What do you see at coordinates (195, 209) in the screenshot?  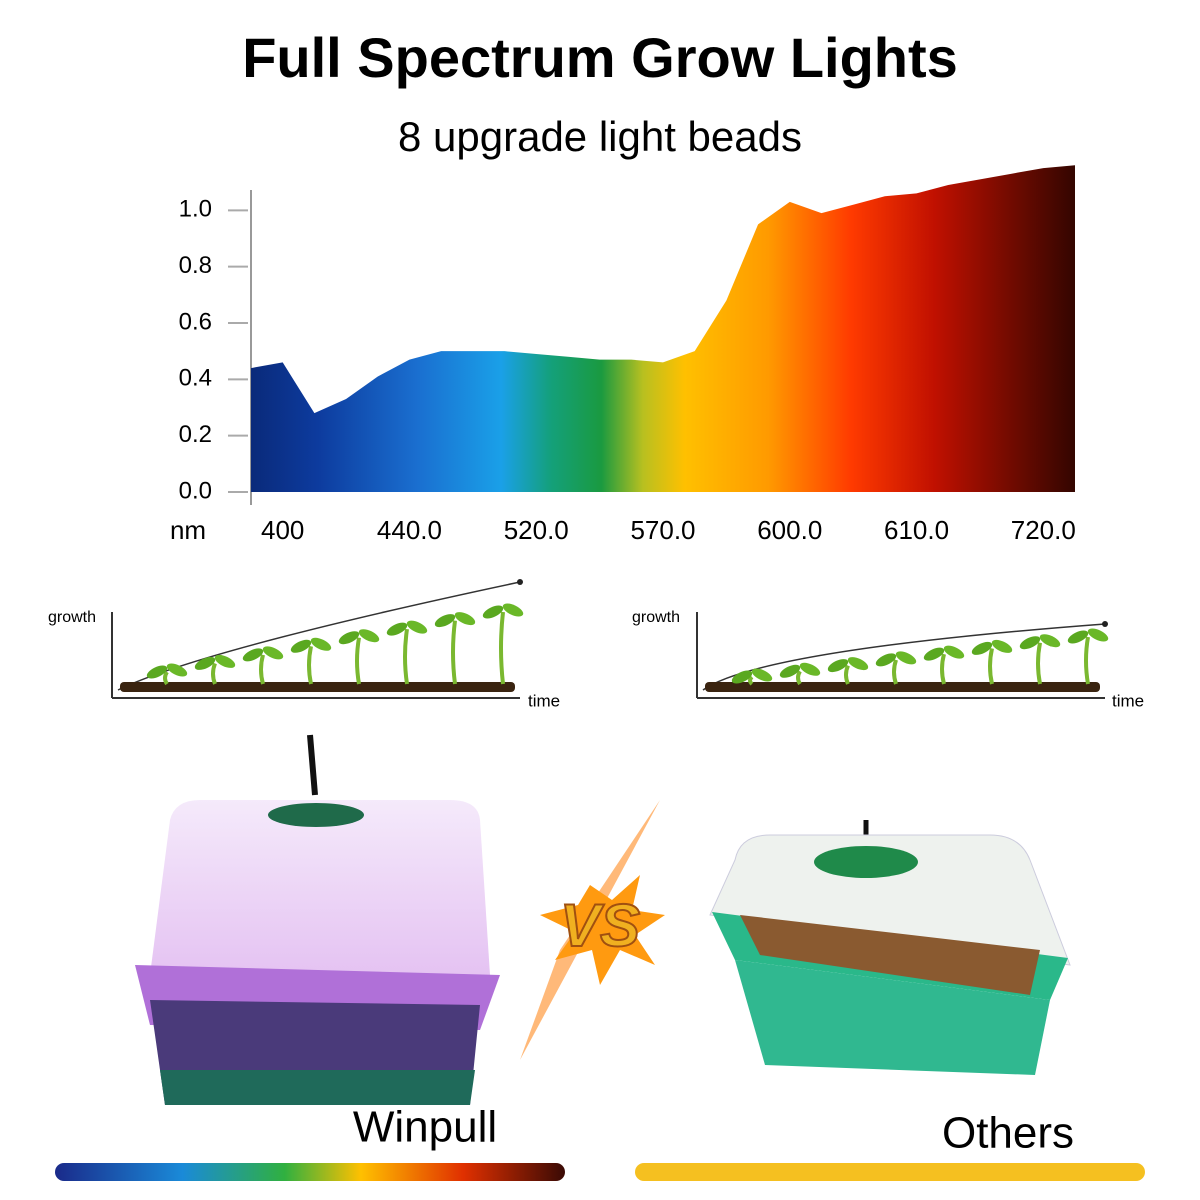 I see `y-tick-label: 1.0` at bounding box center [195, 209].